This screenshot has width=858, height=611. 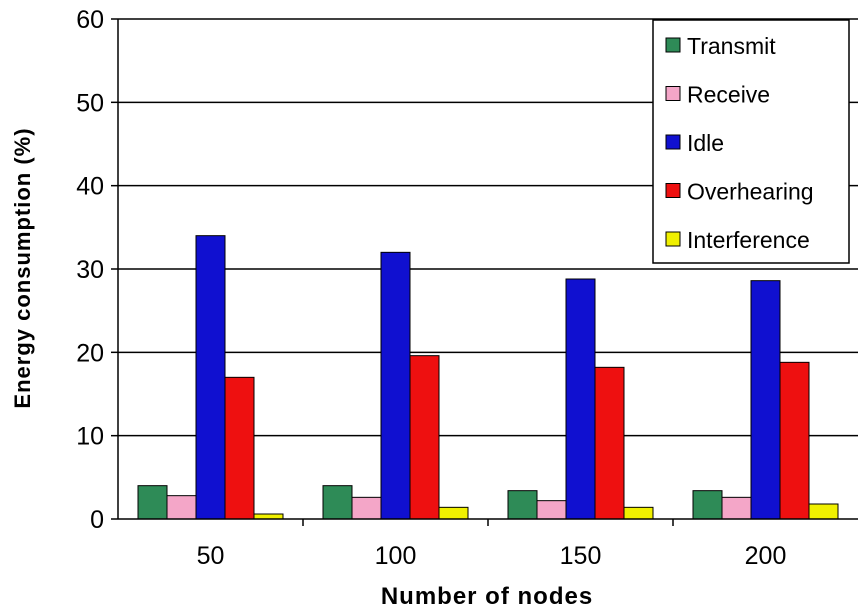 I want to click on legend-swatch-overhearing, so click(x=673, y=190).